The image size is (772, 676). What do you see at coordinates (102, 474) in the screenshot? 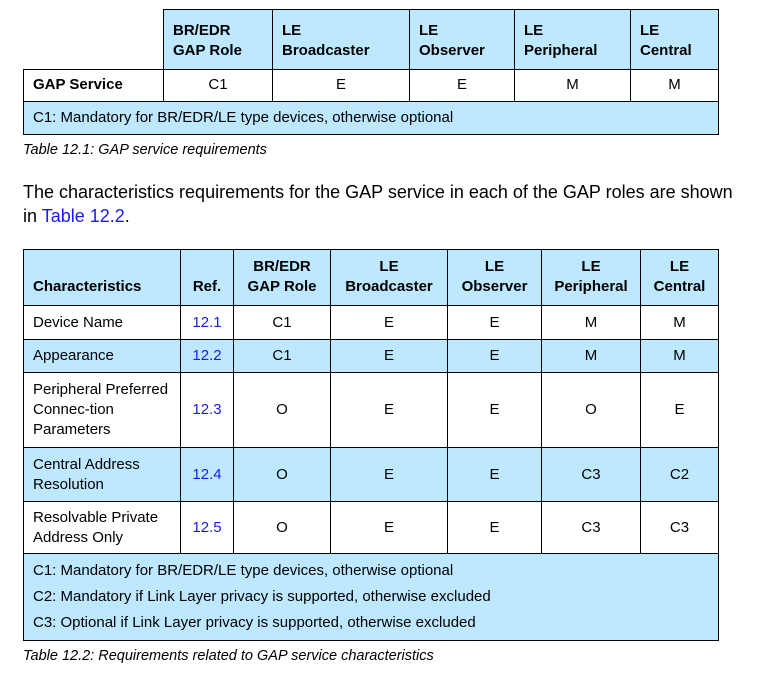
I see `characteristic-name: Central Address Resolution` at bounding box center [102, 474].